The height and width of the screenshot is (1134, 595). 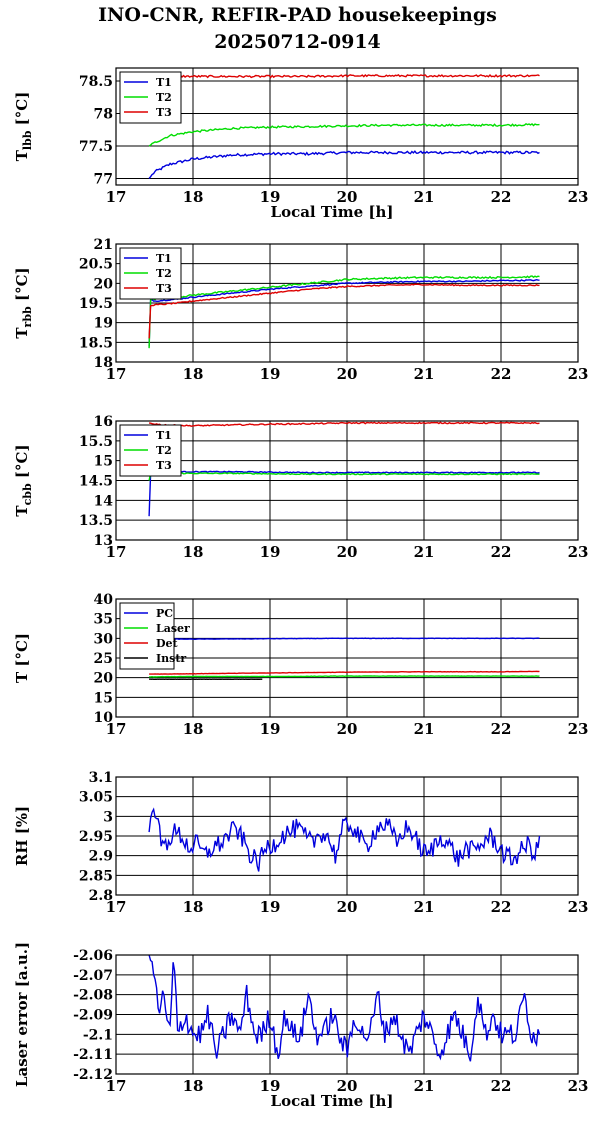 What do you see at coordinates (103, 462) in the screenshot?
I see `y-tick-label: 15` at bounding box center [103, 462].